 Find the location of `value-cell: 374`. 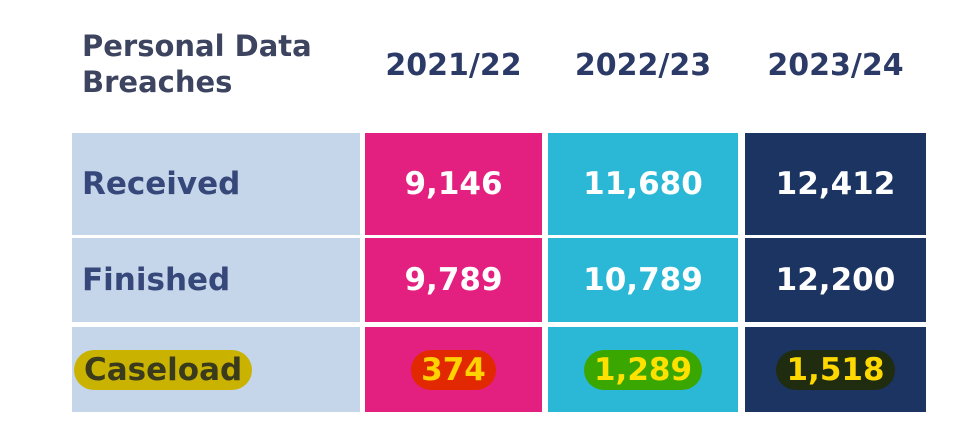

value-cell: 374 is located at coordinates (453, 369).